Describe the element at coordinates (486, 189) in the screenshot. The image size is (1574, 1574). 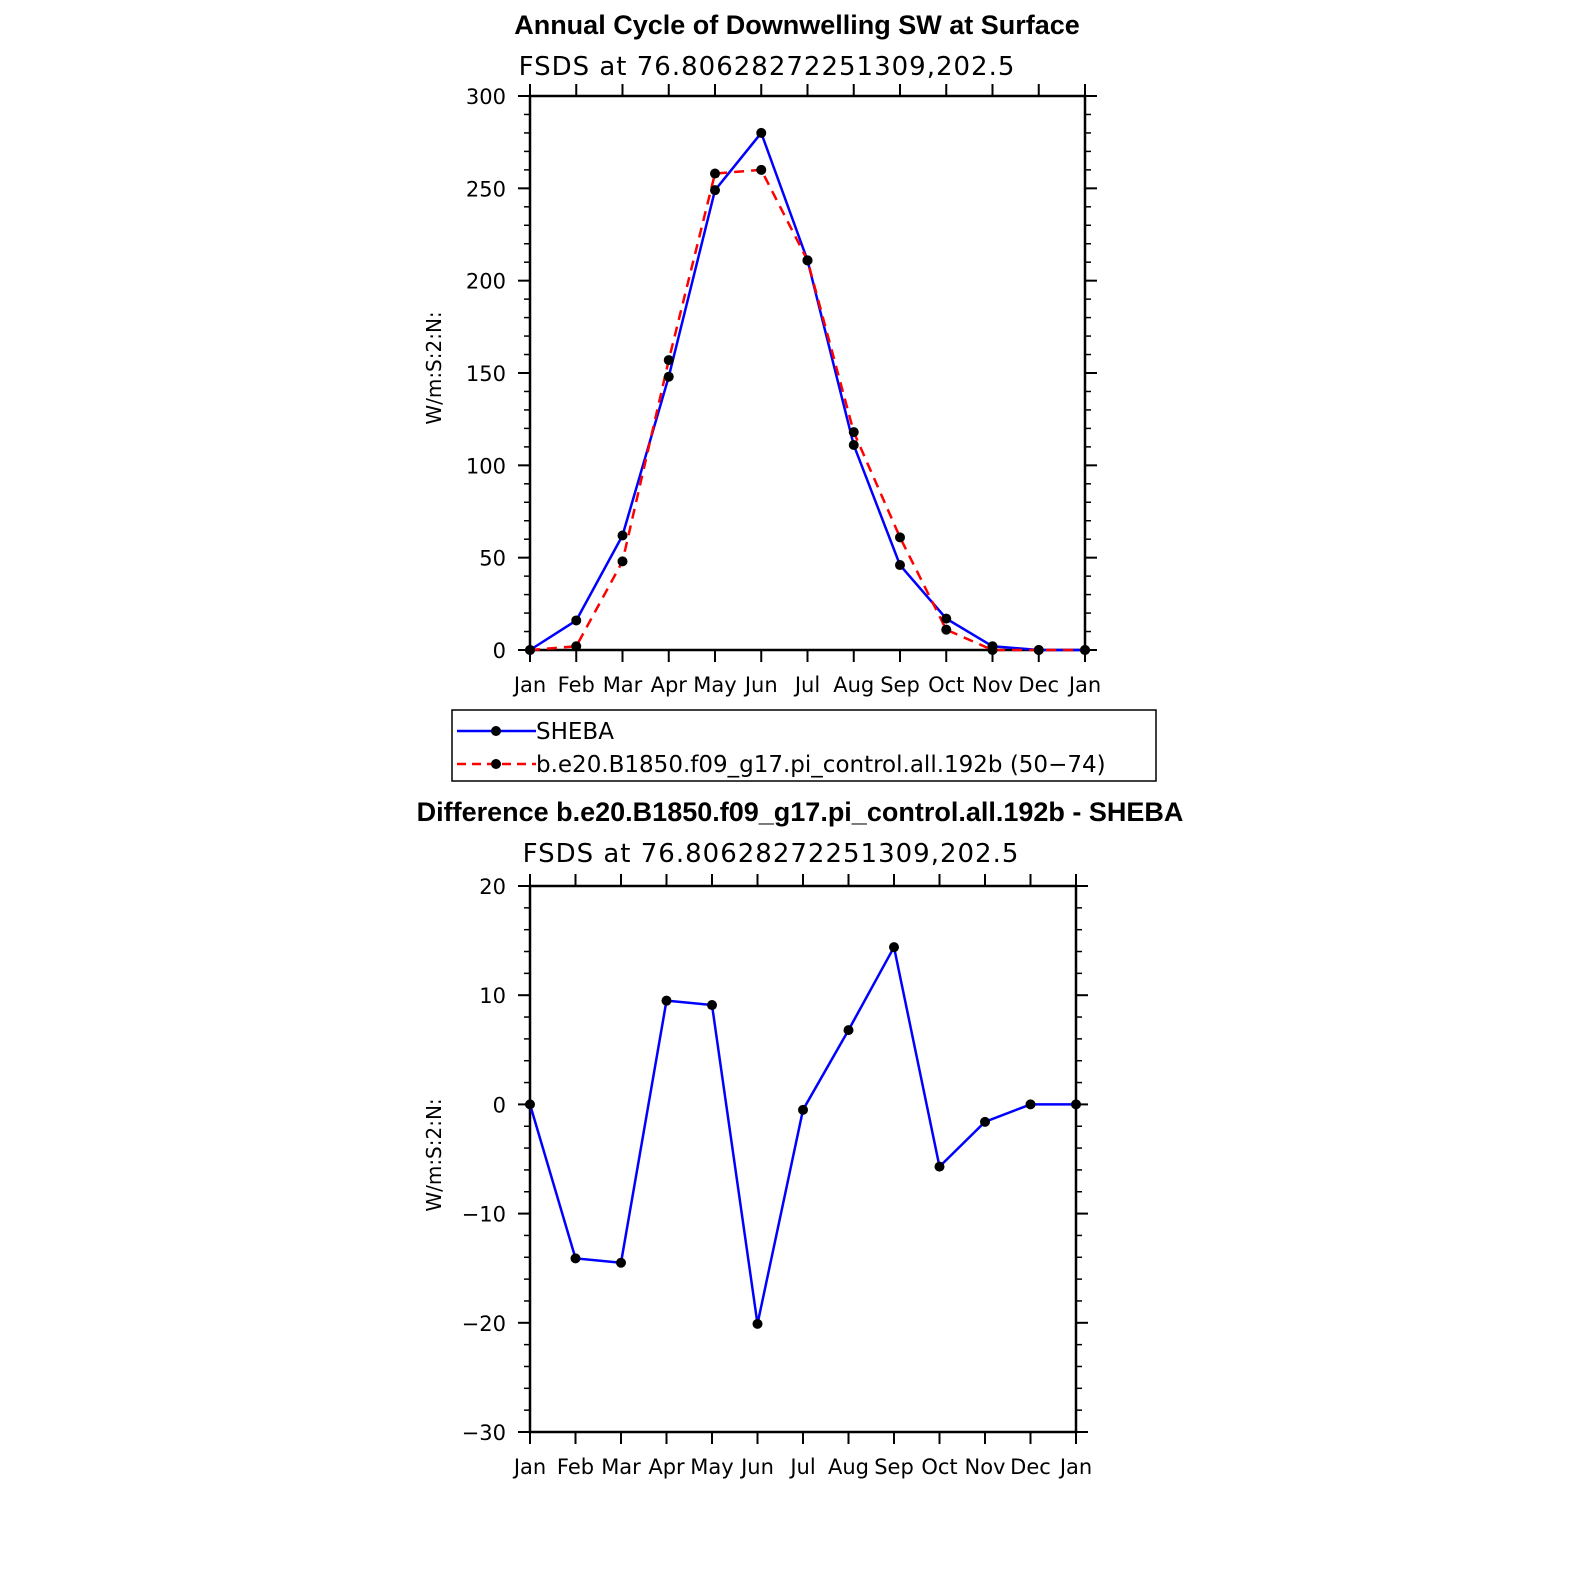
I see `y-tick-label: 250` at that location.